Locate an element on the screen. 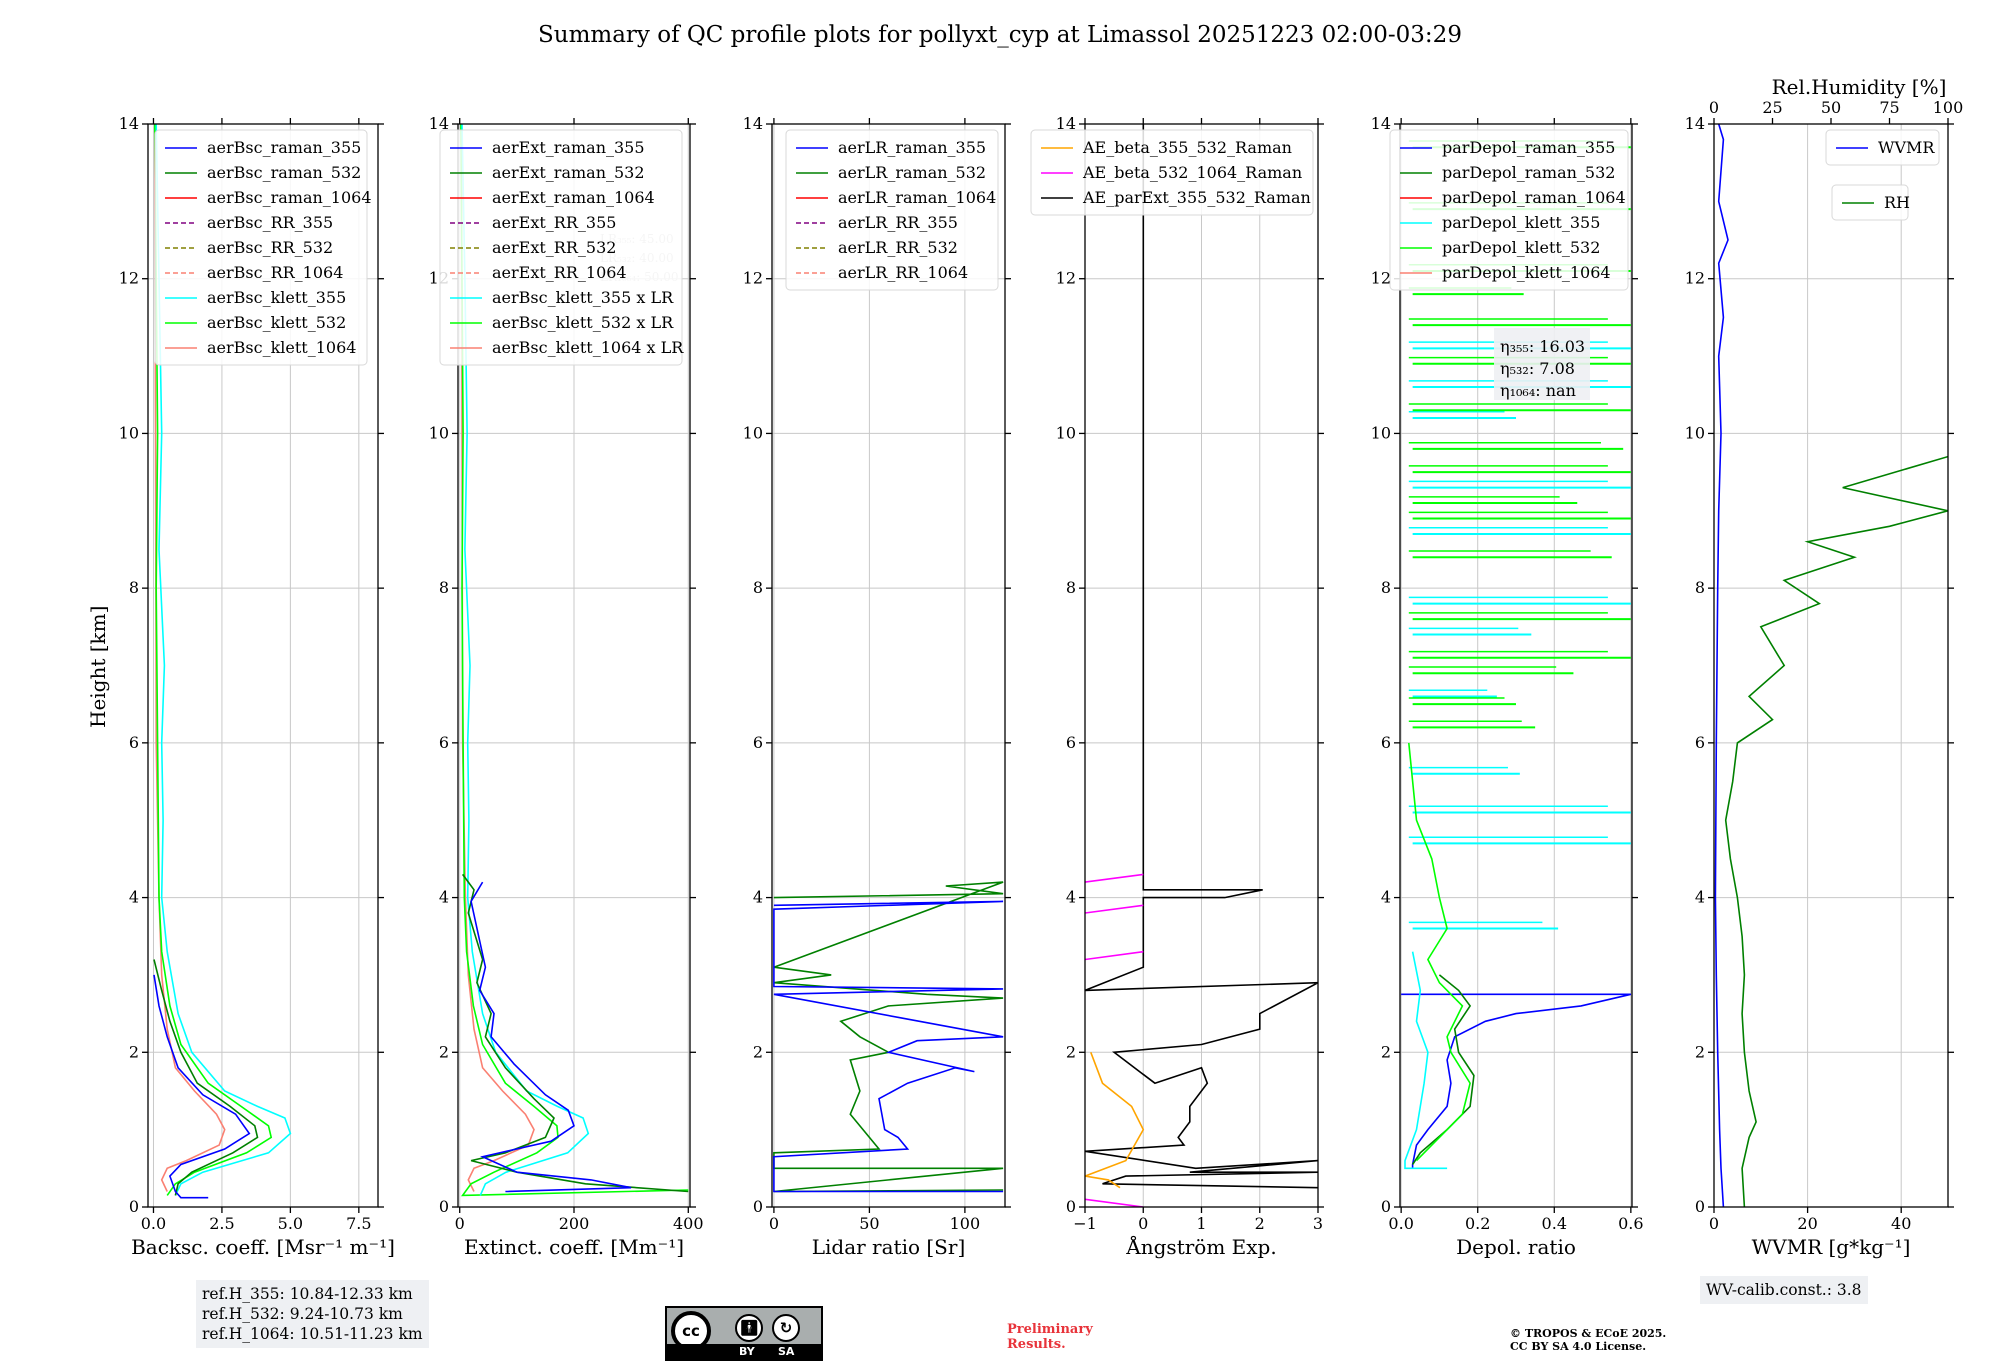  x-axis-label-ext: Extinct. coeff. [Mm⁻¹] is located at coordinates (574, 1247).